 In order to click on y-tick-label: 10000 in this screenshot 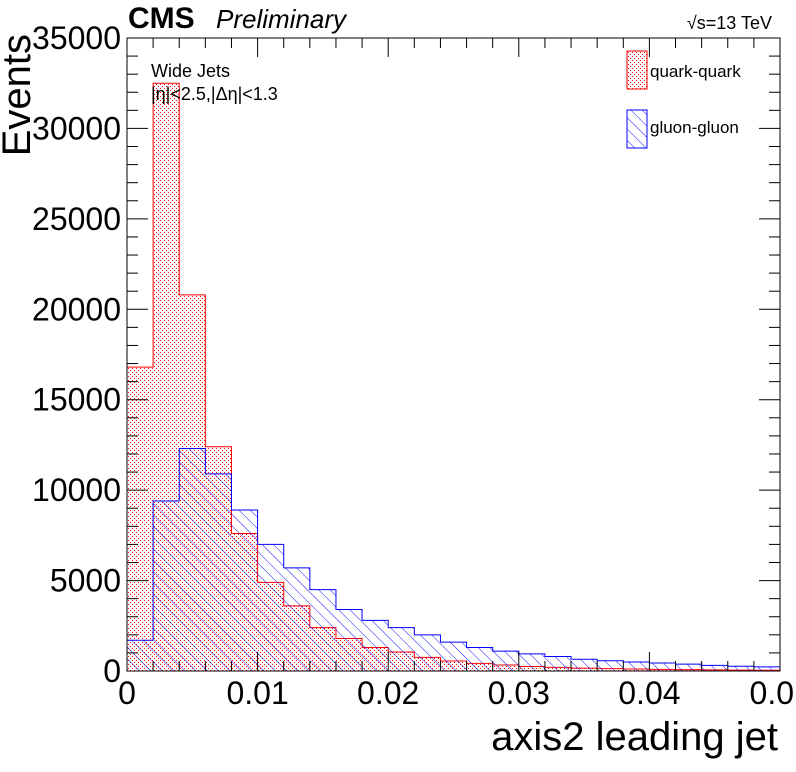, I will do `click(76, 490)`.